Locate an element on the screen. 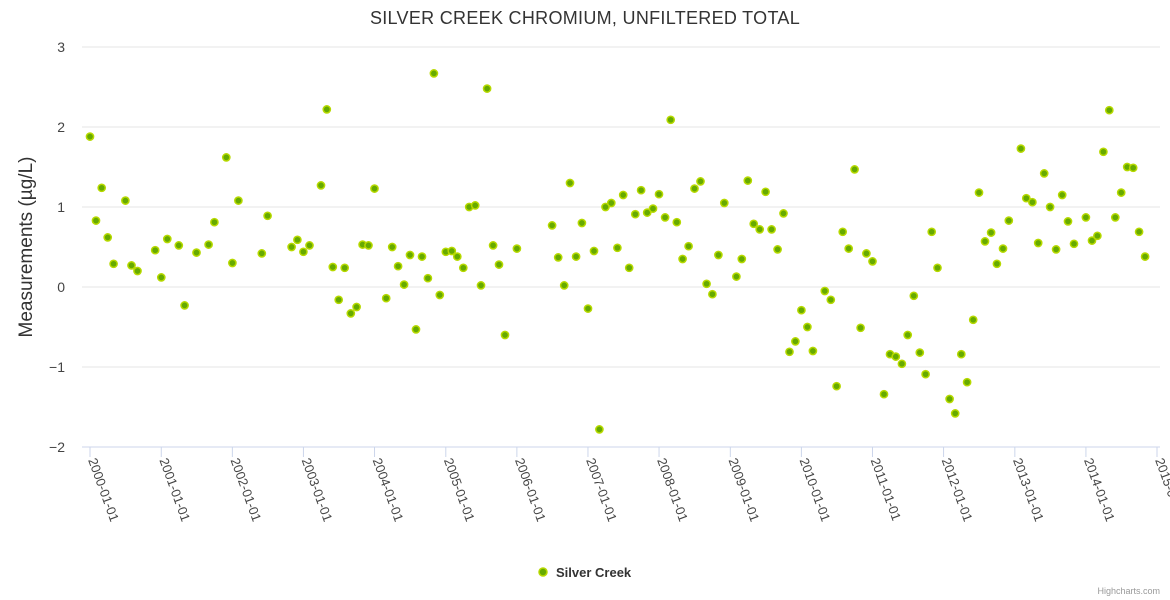  legend: Silver Creek is located at coordinates (585, 572).